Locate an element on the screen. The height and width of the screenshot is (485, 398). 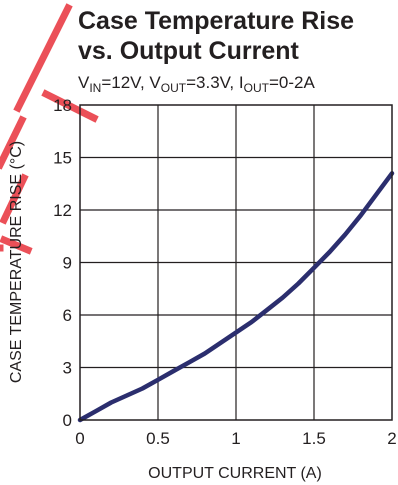
y-tick-label: 18 is located at coordinates (62, 105).